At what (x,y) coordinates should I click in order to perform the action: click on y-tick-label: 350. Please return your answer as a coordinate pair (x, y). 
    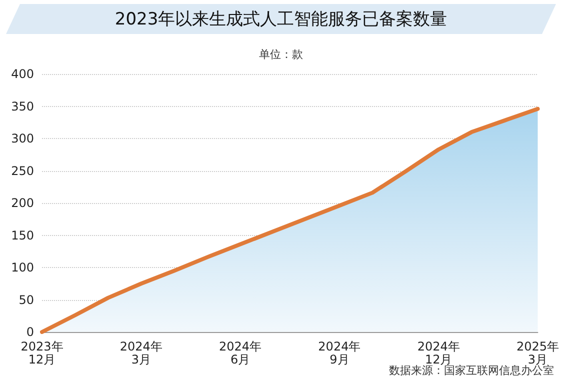
    Looking at the image, I should click on (22, 106).